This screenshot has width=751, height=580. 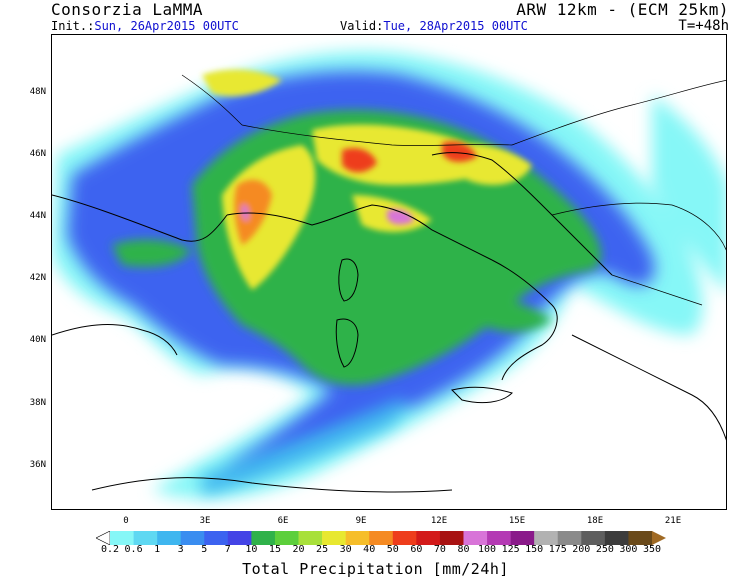 I want to click on colorbar-level-label: 30, so click(x=345, y=549).